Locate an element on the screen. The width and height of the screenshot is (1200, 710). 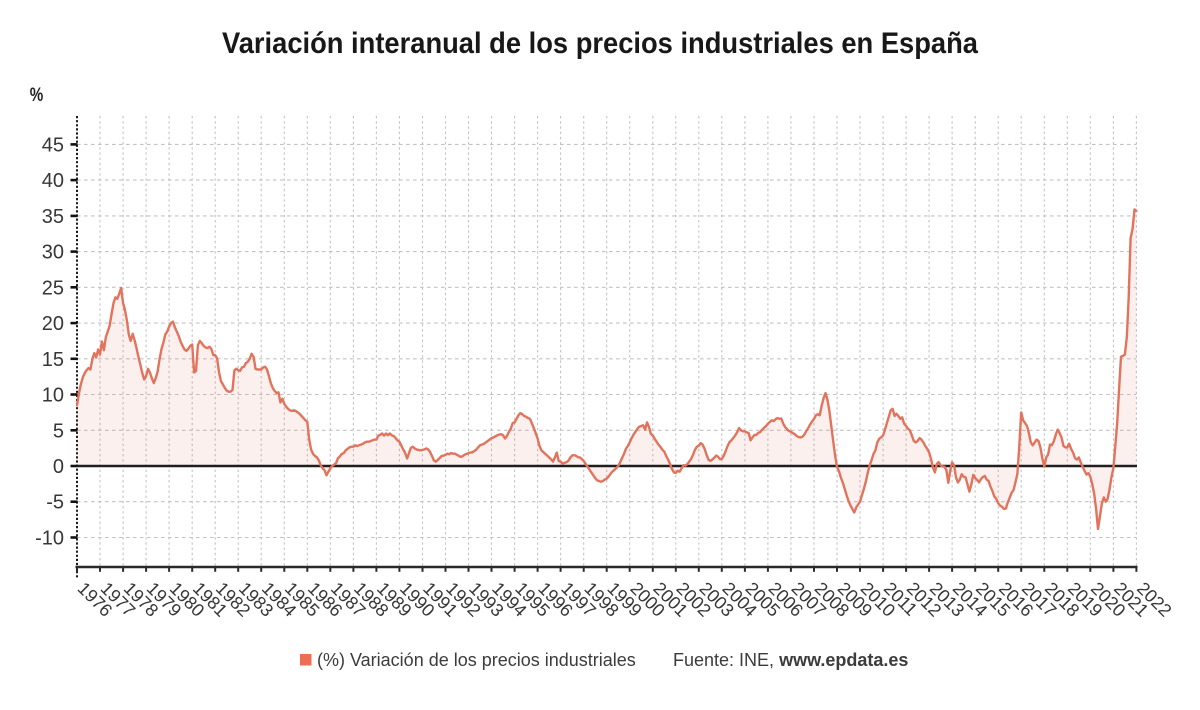
svg-text: -10 is located at coordinates (49, 539).